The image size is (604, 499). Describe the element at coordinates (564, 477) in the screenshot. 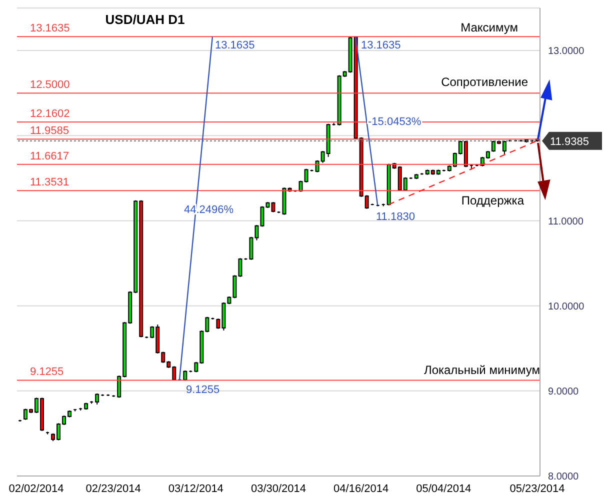

I see `y-tick-label: 8.0000` at that location.